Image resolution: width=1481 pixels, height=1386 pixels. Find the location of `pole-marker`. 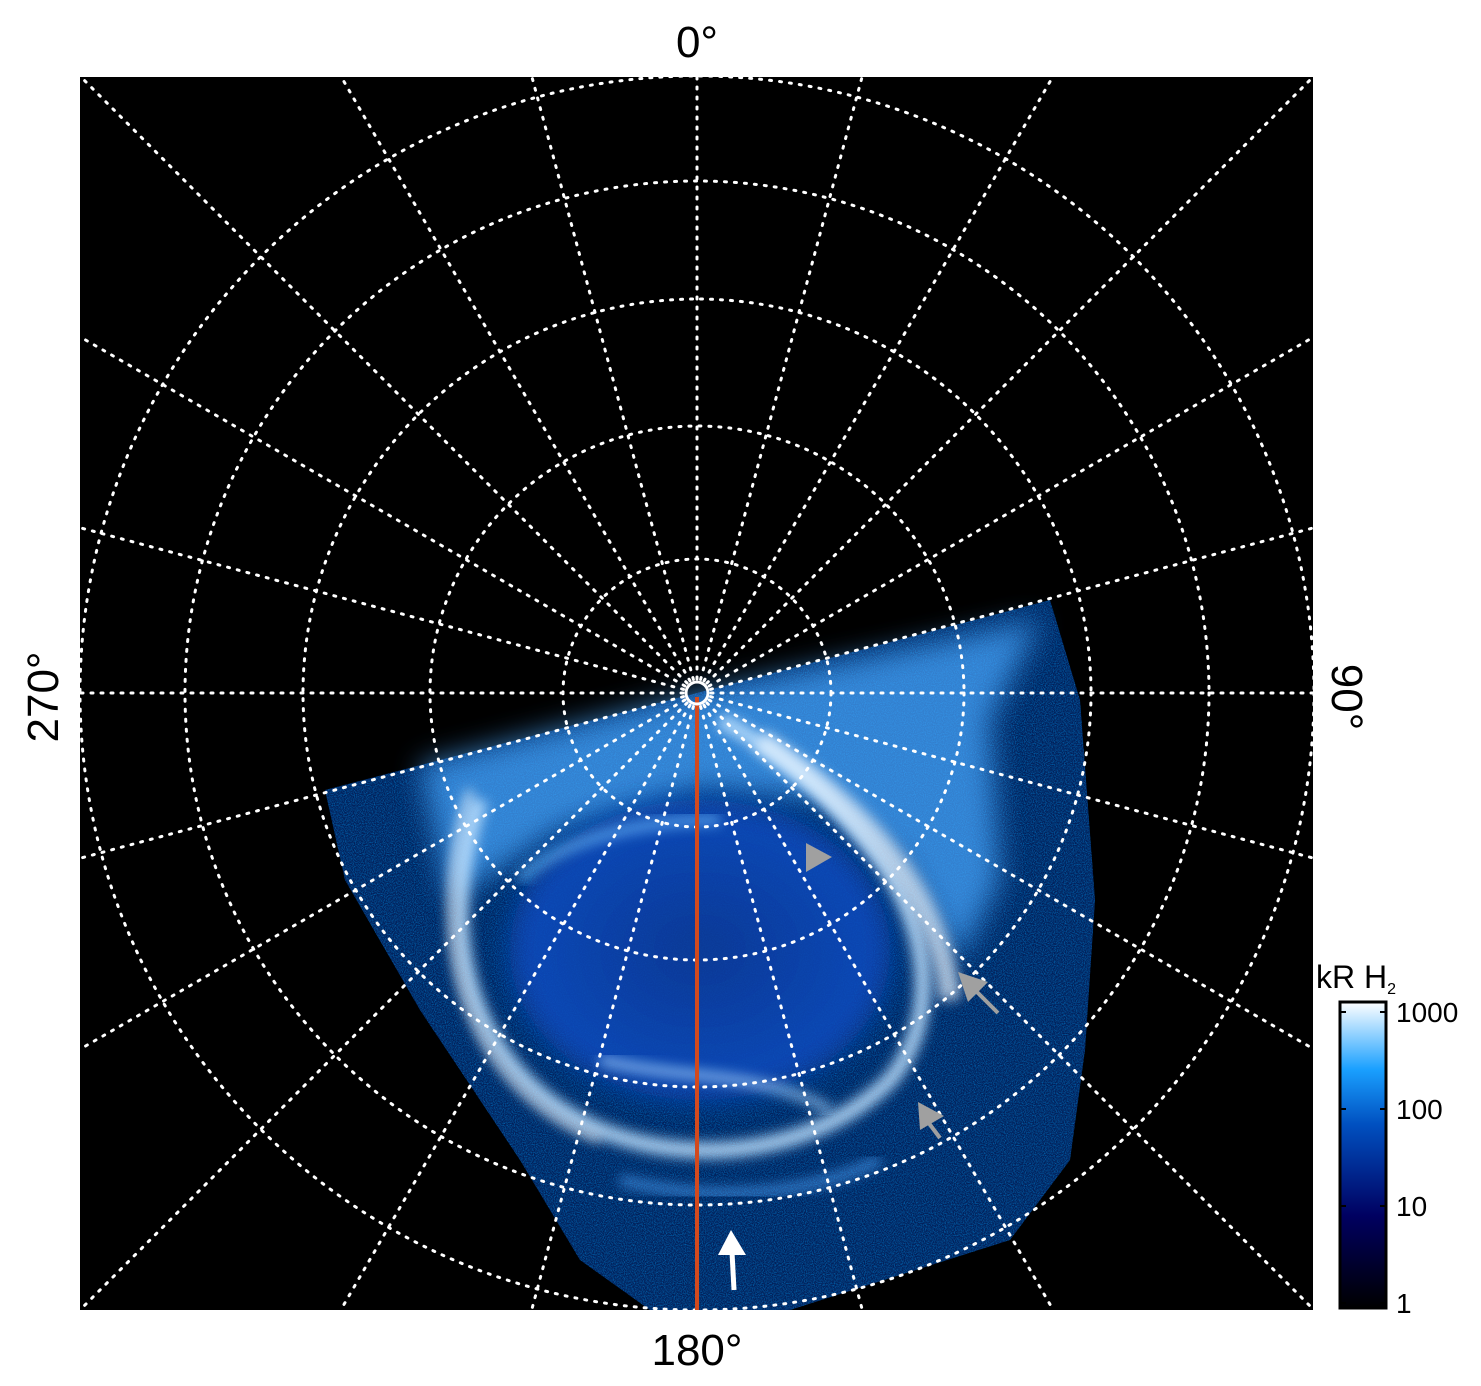

pole-marker is located at coordinates (697, 693).